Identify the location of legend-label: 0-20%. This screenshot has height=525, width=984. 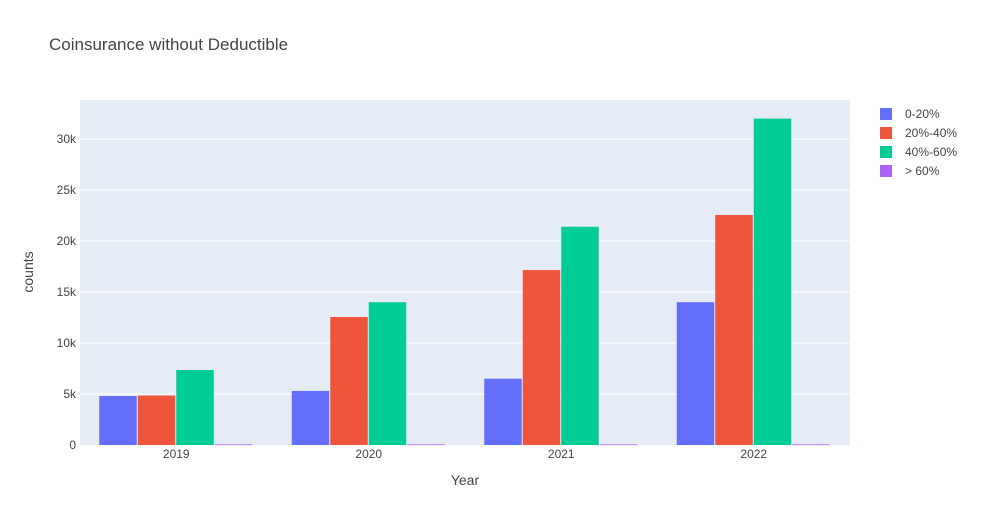
(922, 114).